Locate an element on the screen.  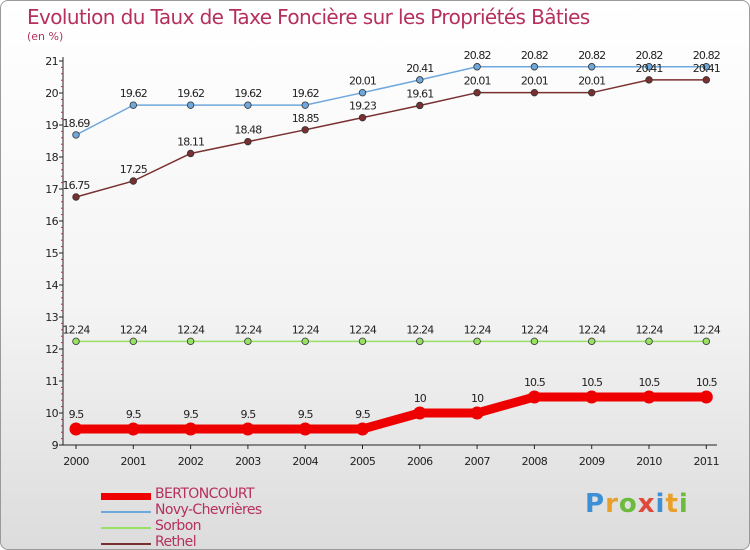
data-label: 19.23 is located at coordinates (363, 106).